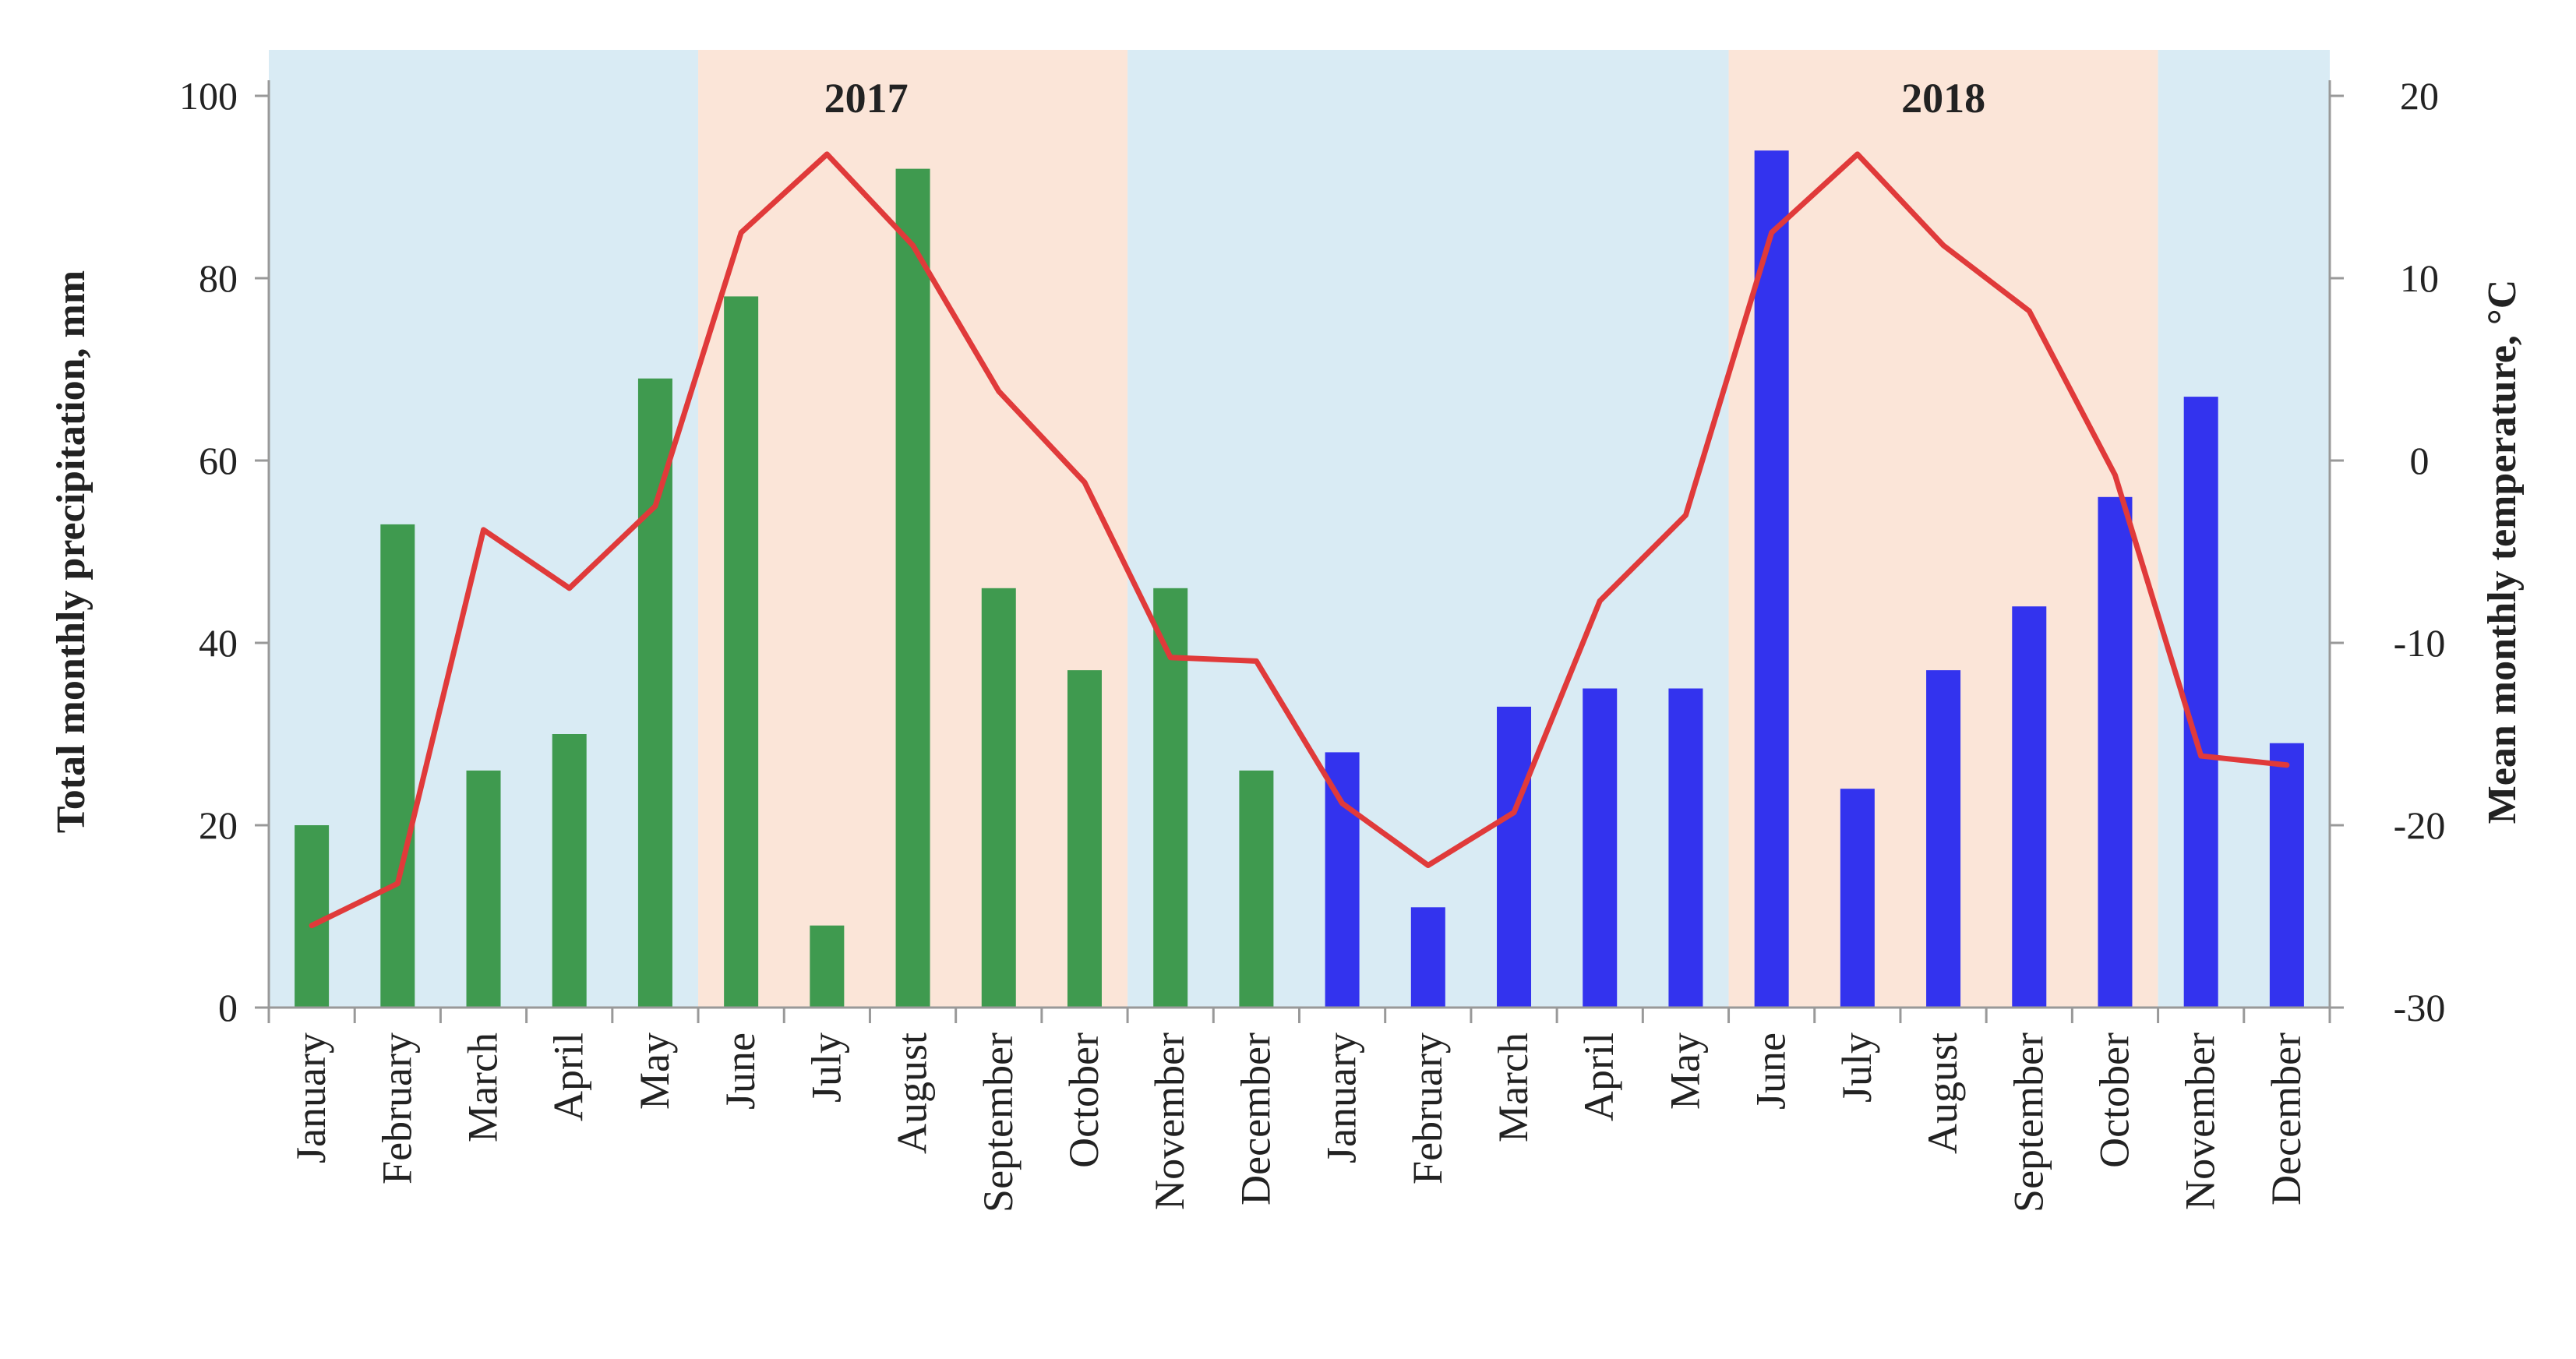 The height and width of the screenshot is (1359, 2576). I want to click on y-tick-label: 80, so click(218, 278).